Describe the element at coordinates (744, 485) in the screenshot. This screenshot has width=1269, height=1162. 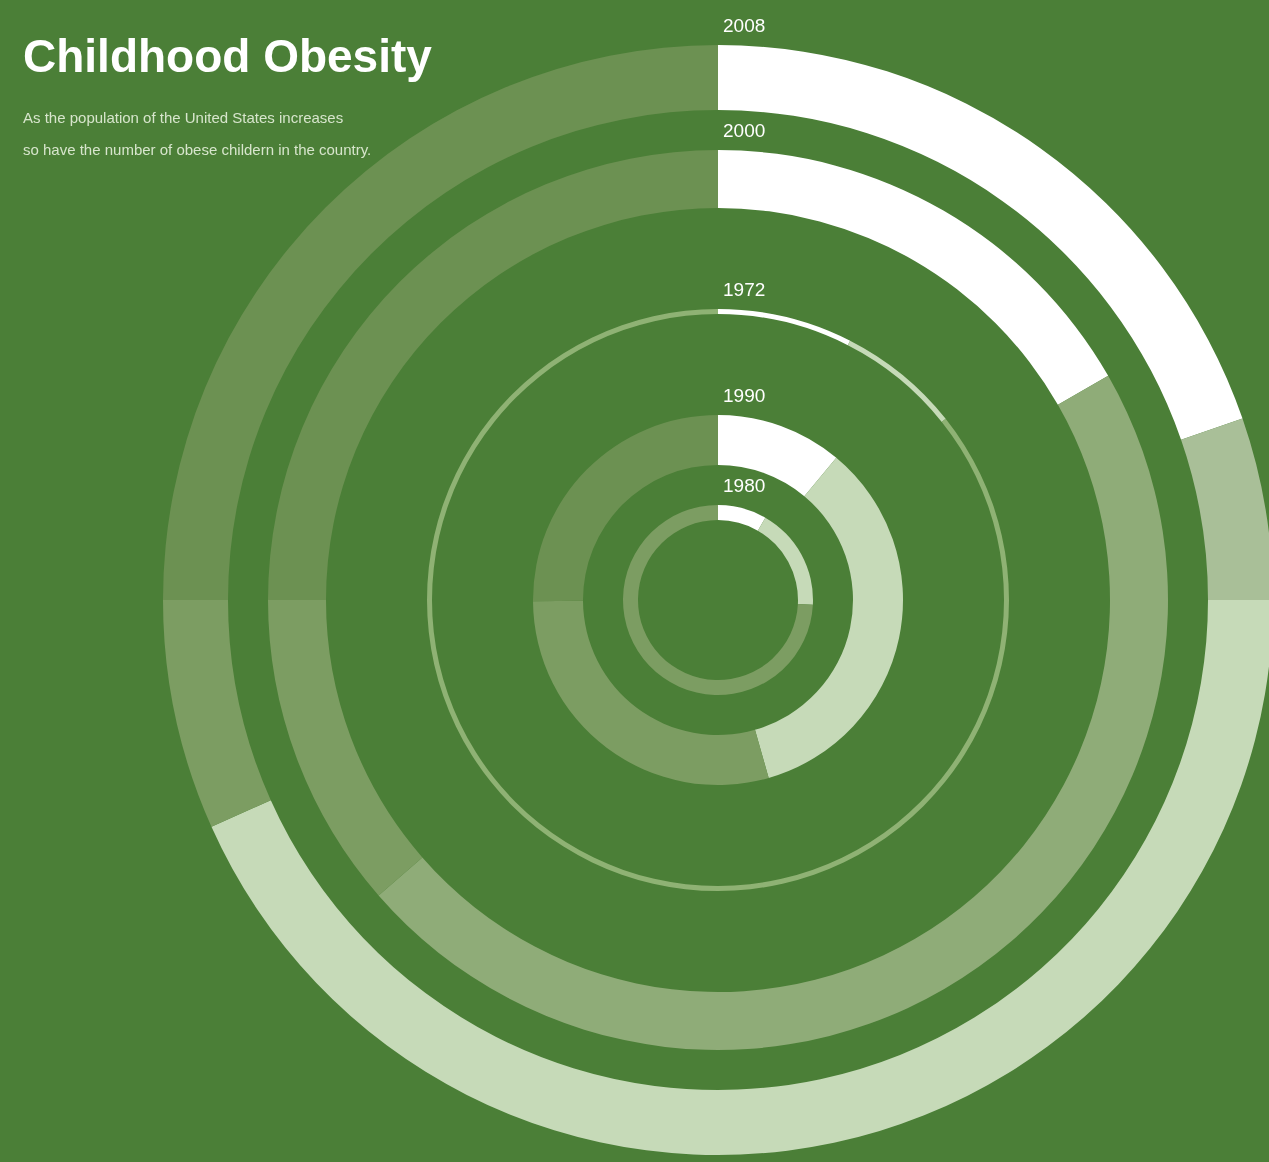
I see `chart-title: 1980` at that location.